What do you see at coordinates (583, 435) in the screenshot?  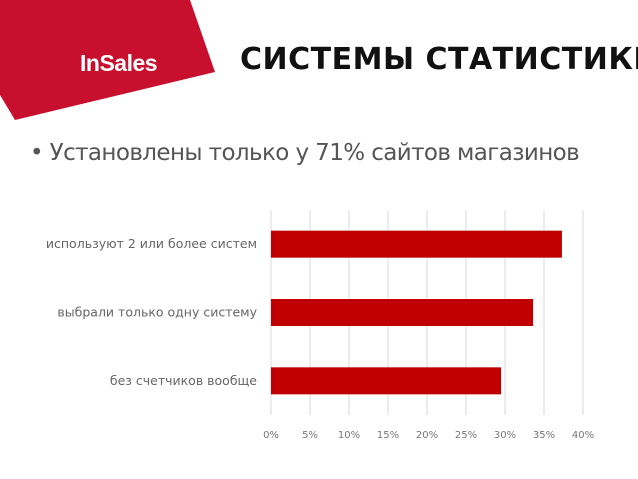 I see `x-tick-label: 40%` at bounding box center [583, 435].